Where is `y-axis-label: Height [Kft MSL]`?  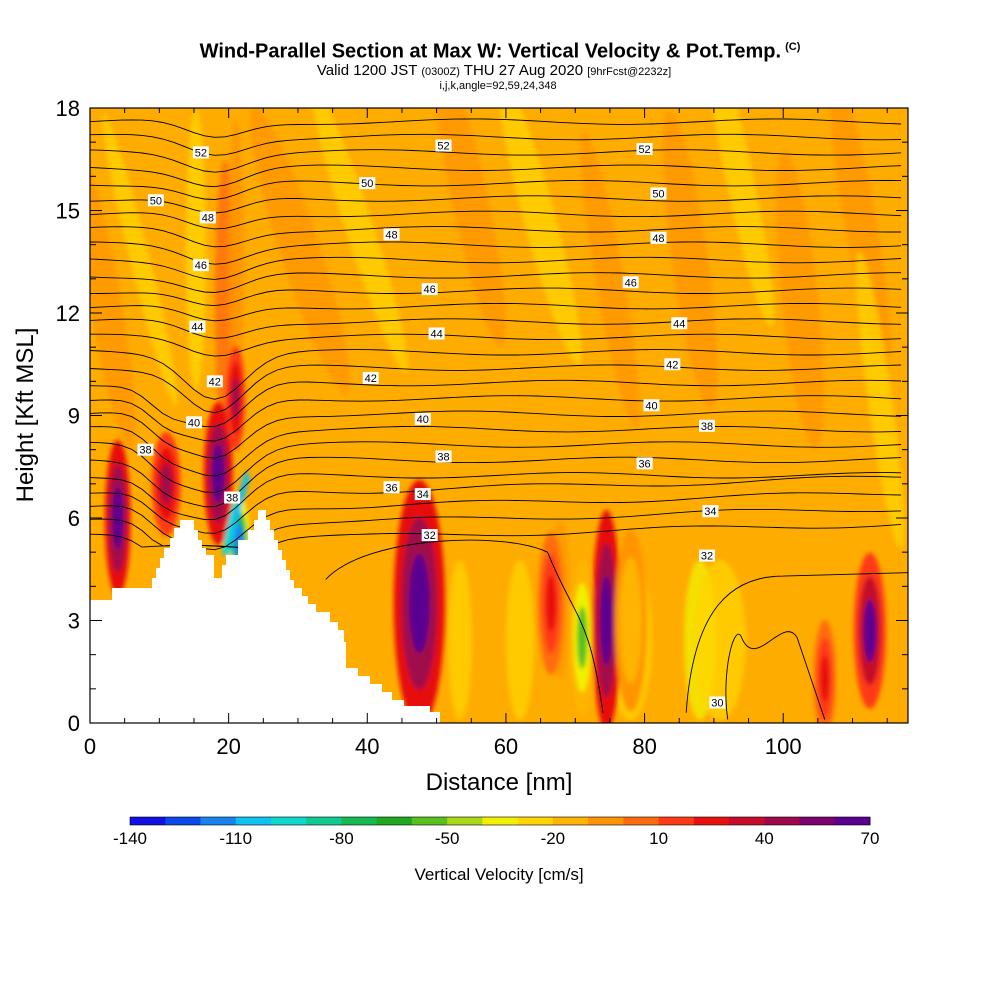
y-axis-label: Height [Kft MSL] is located at coordinates (25, 415).